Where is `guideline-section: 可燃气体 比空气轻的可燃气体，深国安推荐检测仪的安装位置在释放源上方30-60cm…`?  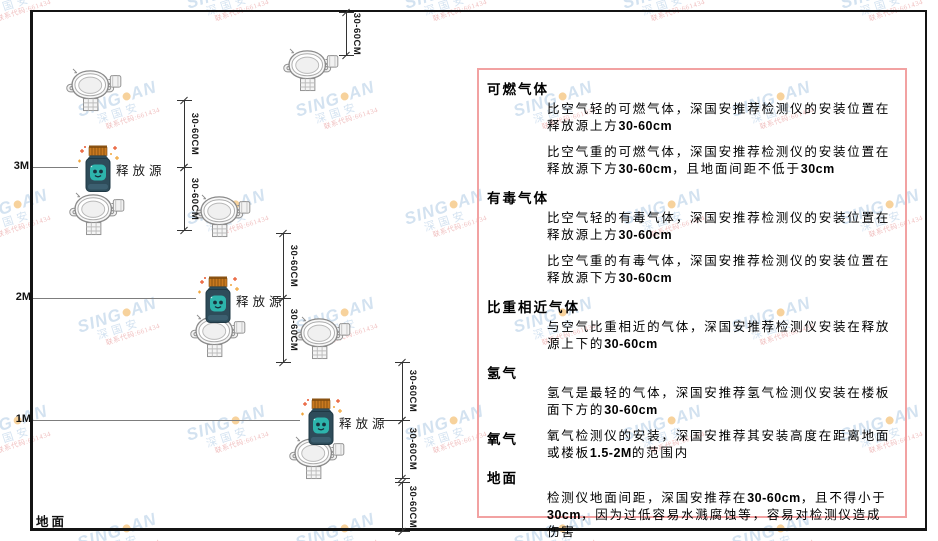 guideline-section: 可燃气体 比空气轻的可燃气体，深国安推荐检测仪的安装位置在释放源上方30-60cm… is located at coordinates (691, 128).